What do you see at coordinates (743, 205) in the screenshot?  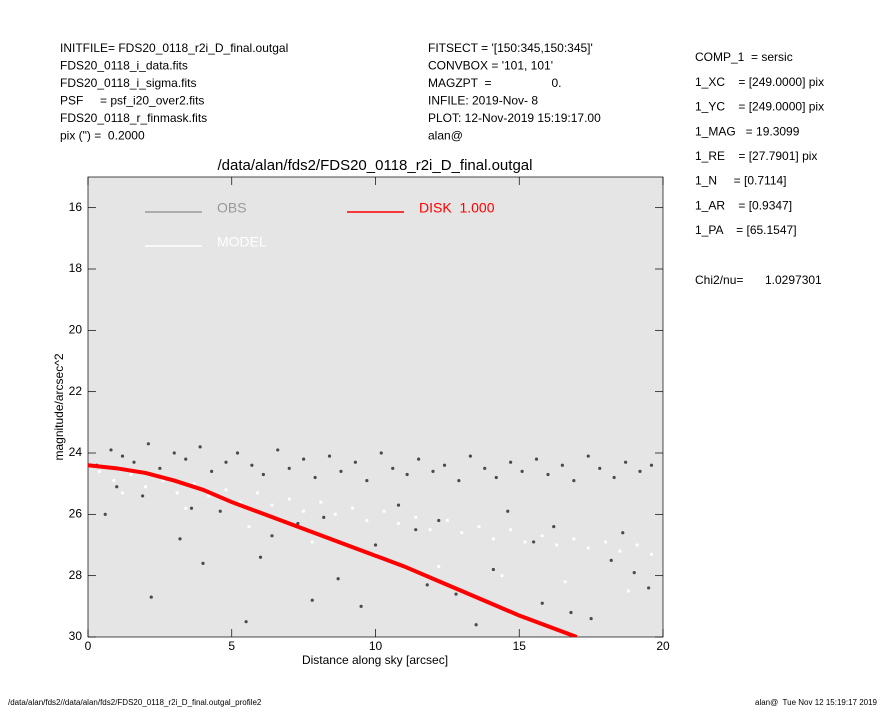 I see `header-right-line: 1_AR = [0.9347]` at bounding box center [743, 205].